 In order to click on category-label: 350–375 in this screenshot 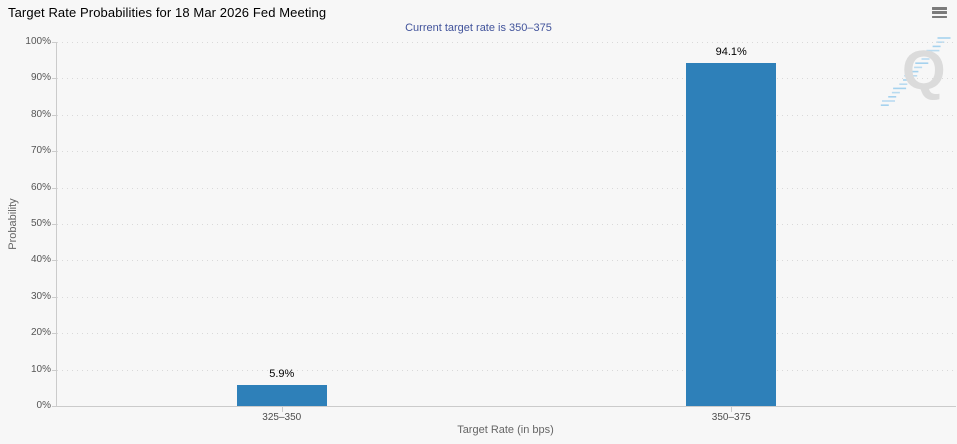, I will do `click(731, 417)`.